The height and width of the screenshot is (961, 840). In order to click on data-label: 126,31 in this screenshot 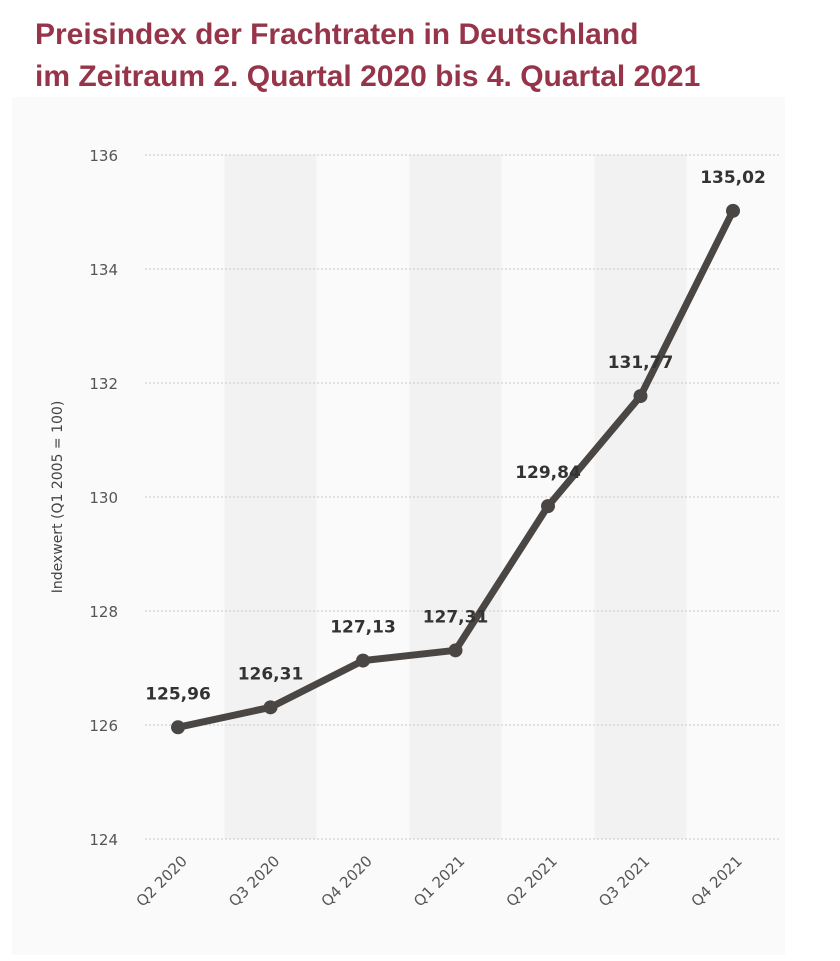, I will do `click(271, 674)`.